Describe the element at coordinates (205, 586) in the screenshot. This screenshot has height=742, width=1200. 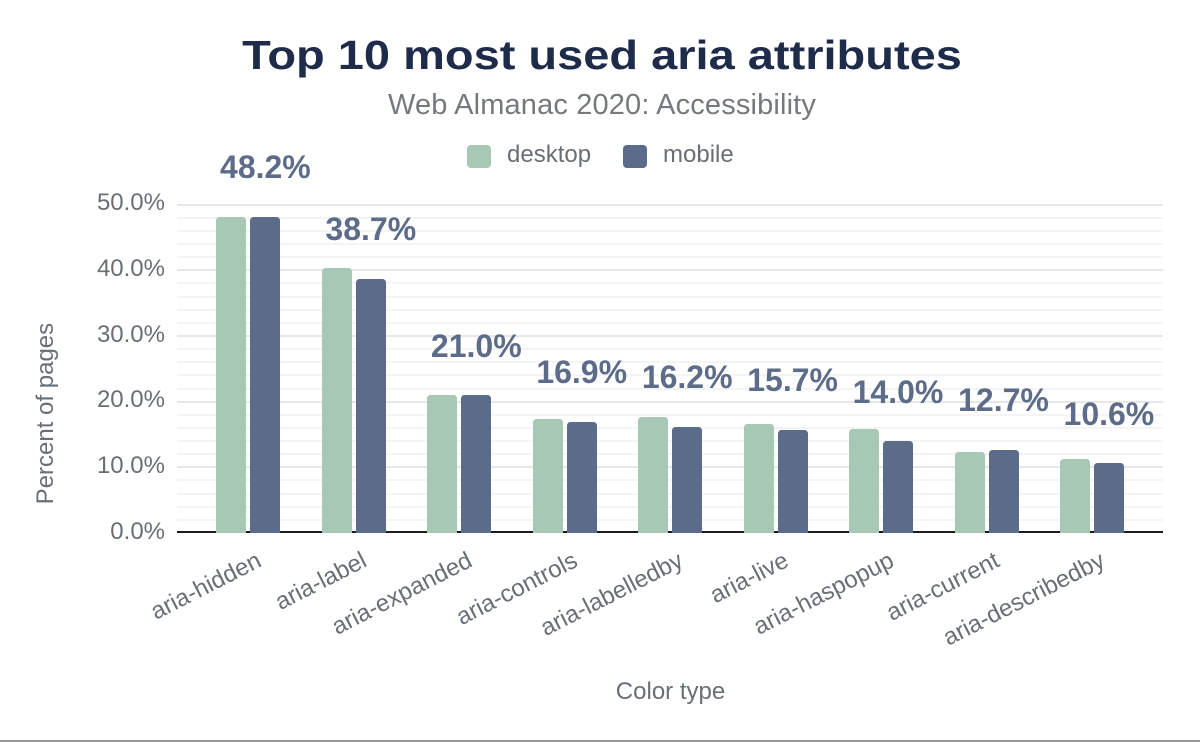
I see `svg-text: aria-hidden` at that location.